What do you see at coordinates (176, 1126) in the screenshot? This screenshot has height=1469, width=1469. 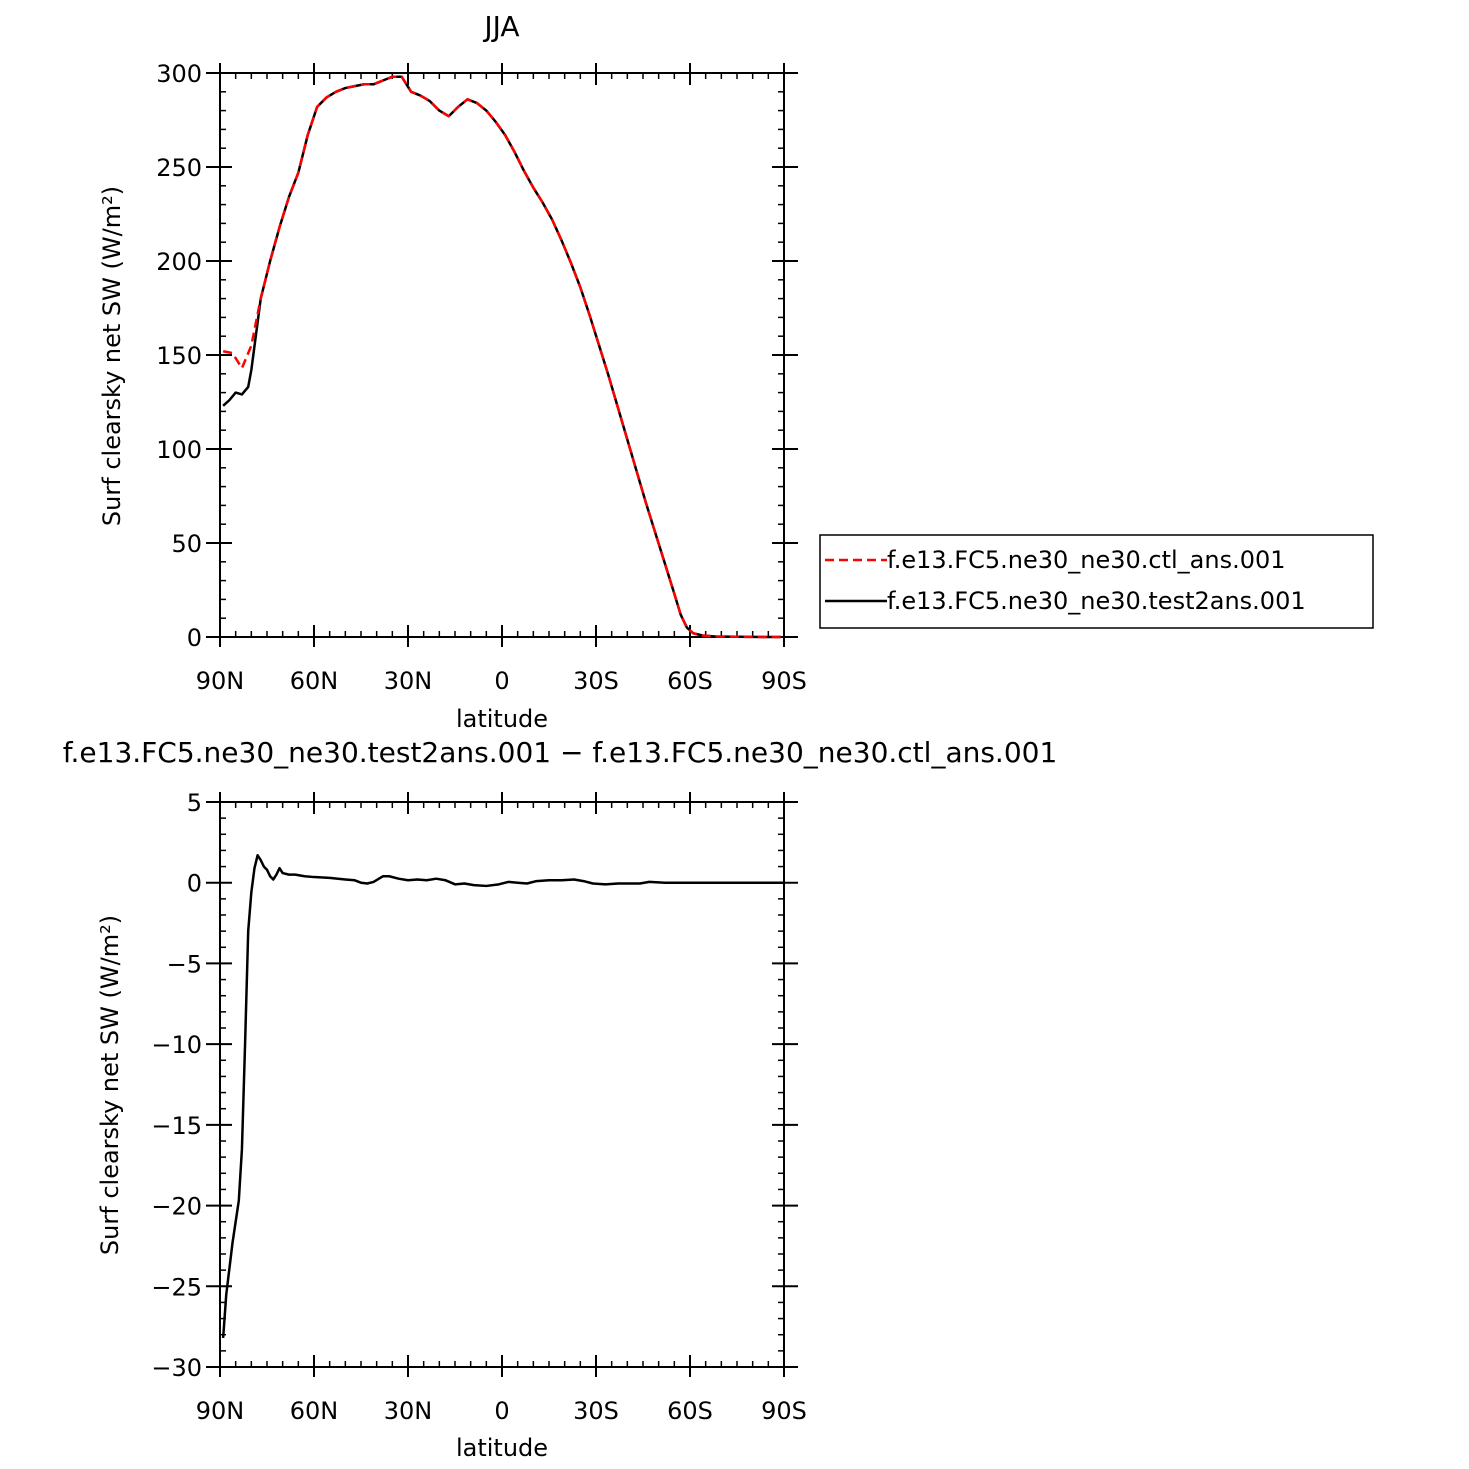 I see `bottom-y-tick-label: −15` at bounding box center [176, 1126].